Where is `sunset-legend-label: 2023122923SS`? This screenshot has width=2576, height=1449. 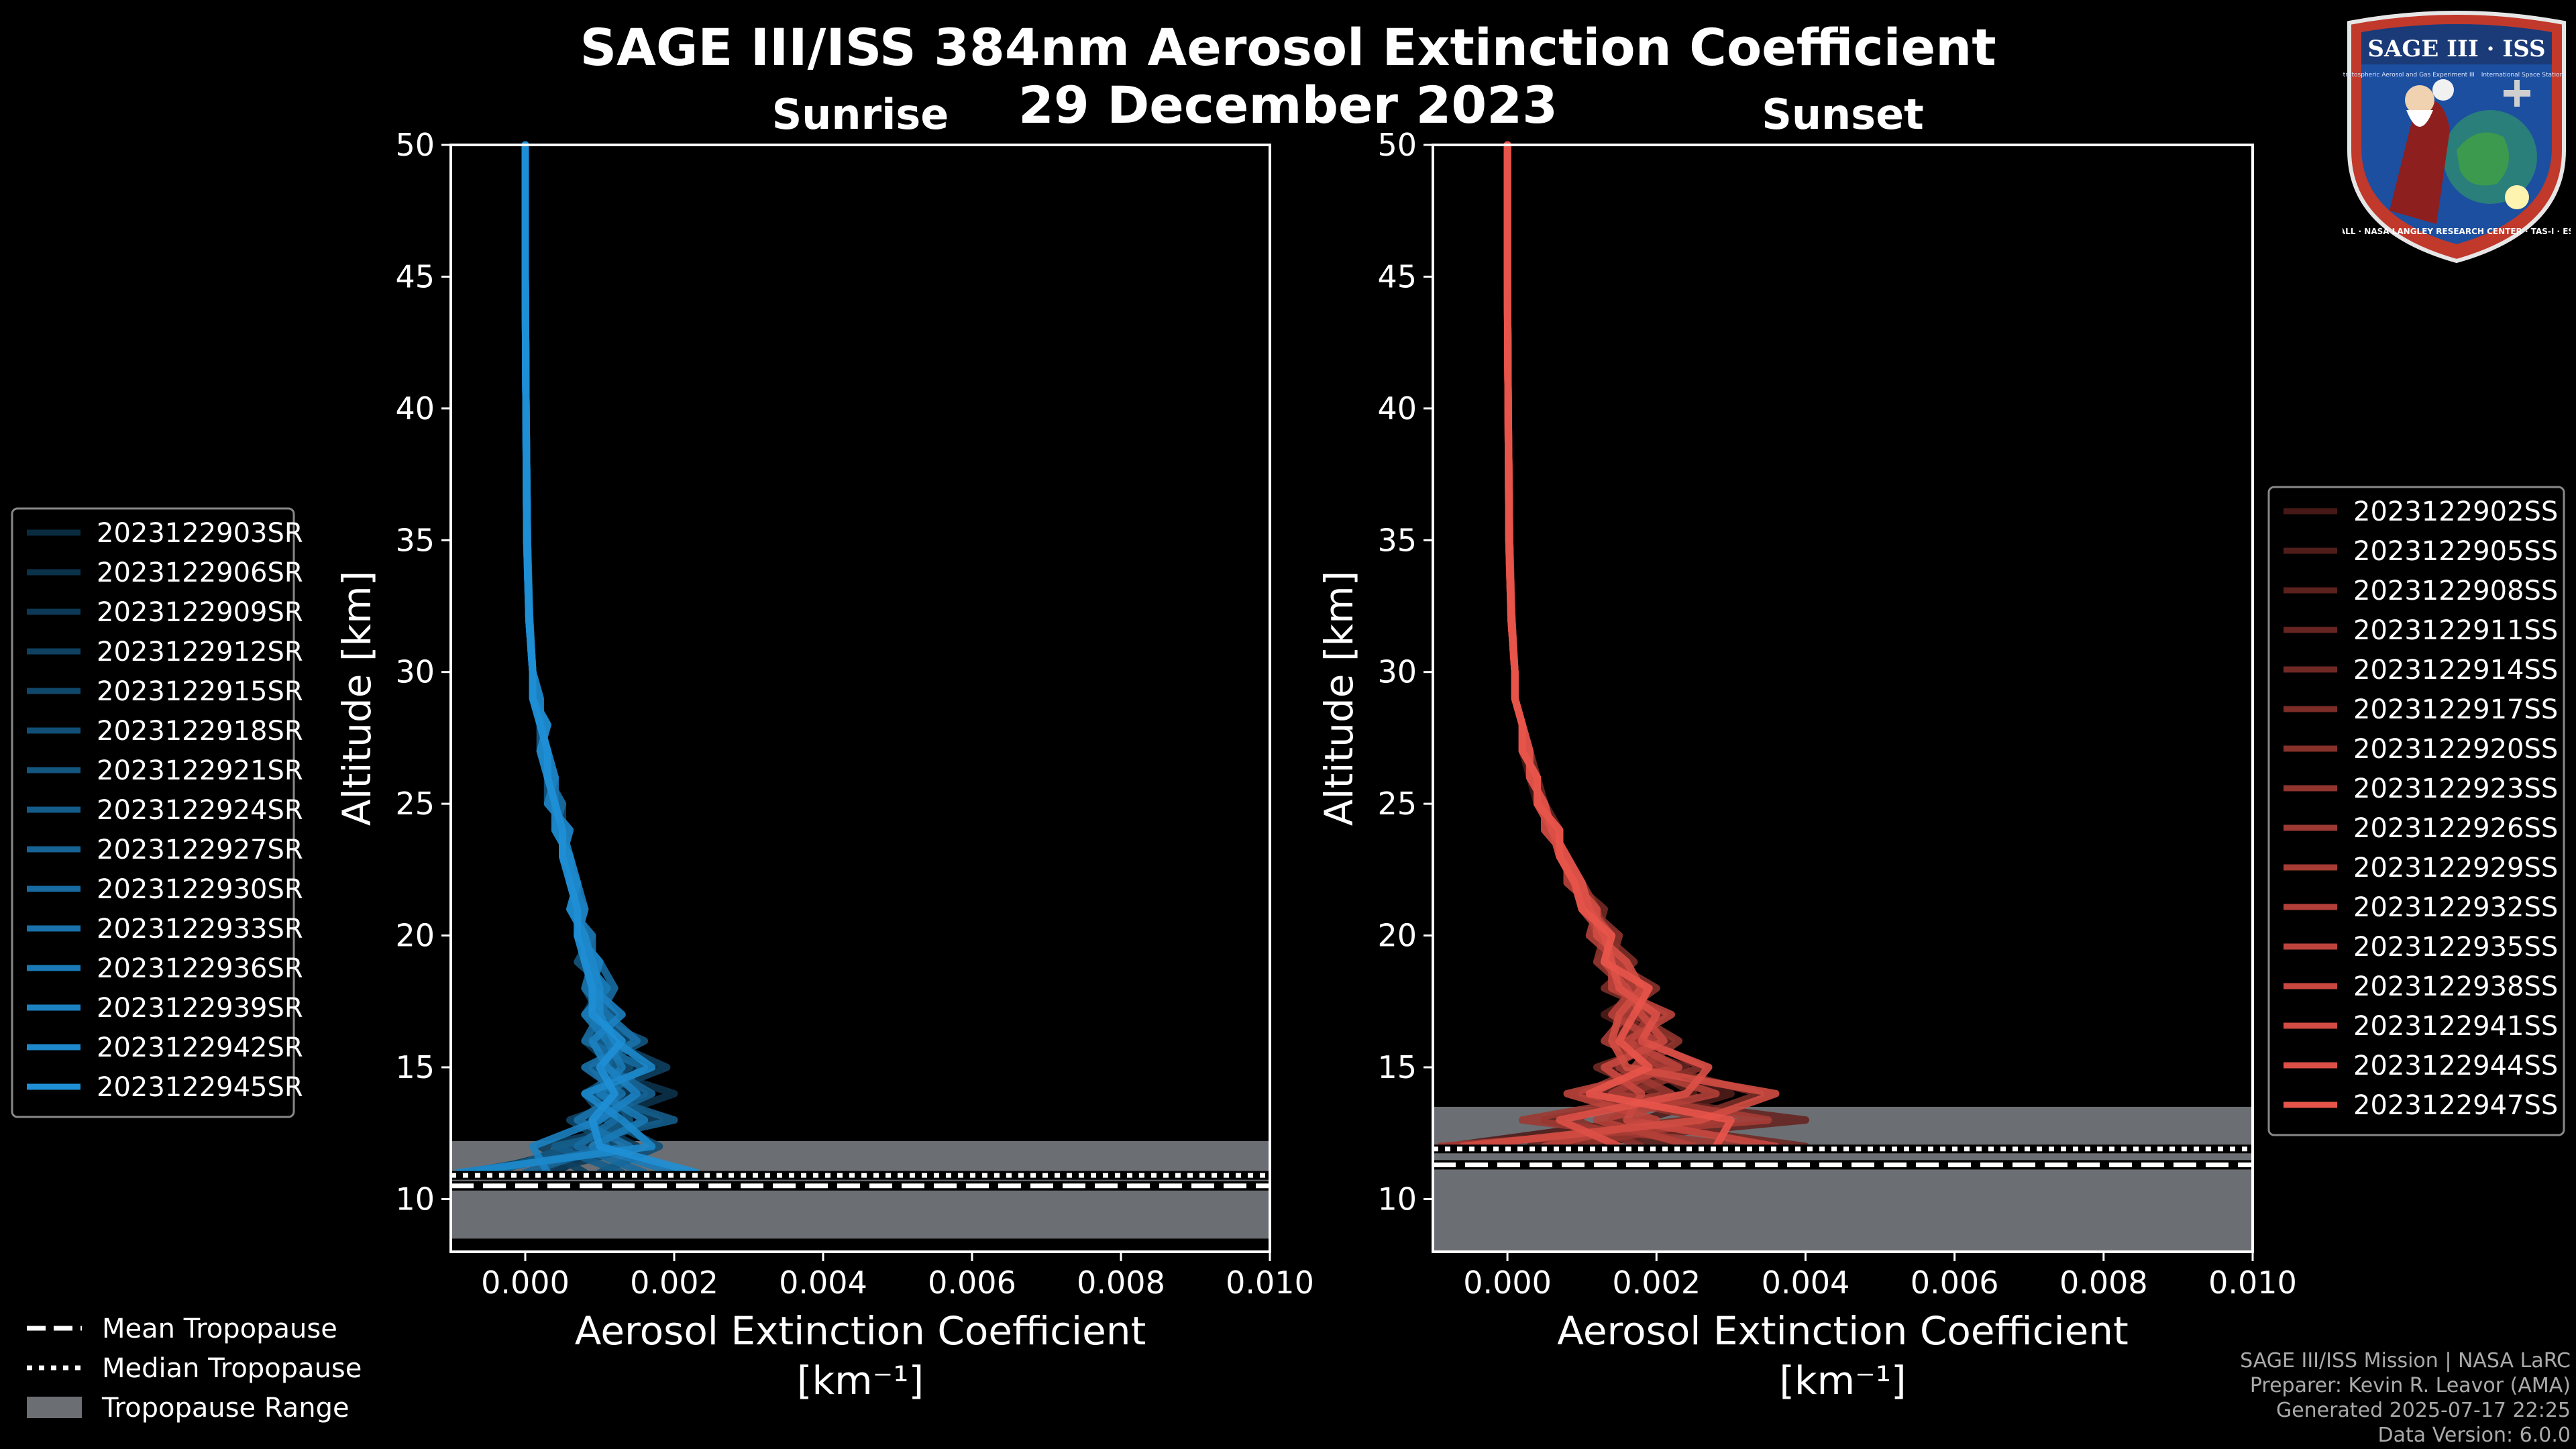 sunset-legend-label: 2023122923SS is located at coordinates (2455, 788).